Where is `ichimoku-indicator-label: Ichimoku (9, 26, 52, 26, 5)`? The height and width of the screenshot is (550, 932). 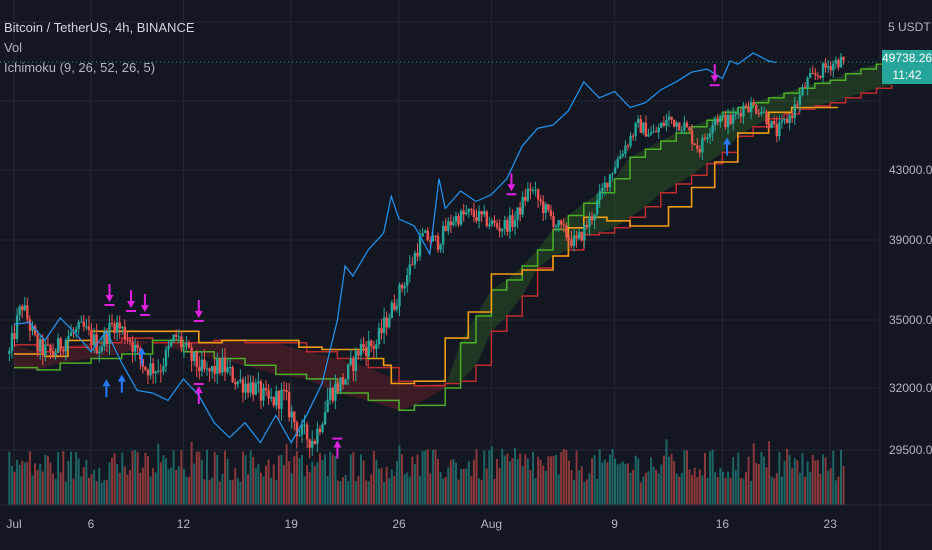 ichimoku-indicator-label: Ichimoku (9, 26, 52, 26, 5) is located at coordinates (80, 67).